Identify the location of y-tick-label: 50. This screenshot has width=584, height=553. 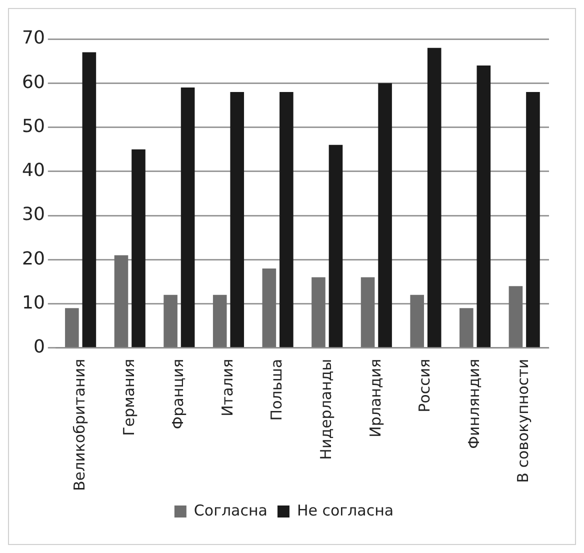
(33, 126).